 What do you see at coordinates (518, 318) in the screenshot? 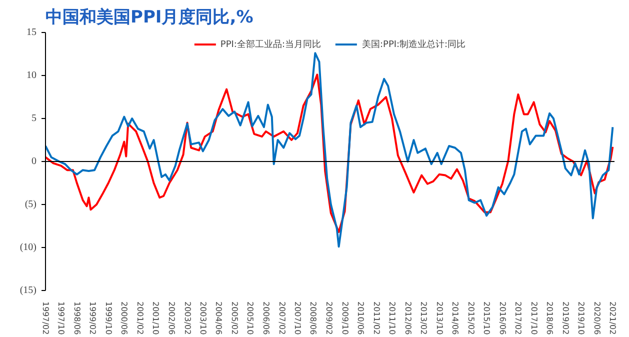
I see `x-tick-label: 2017/02` at bounding box center [518, 318].